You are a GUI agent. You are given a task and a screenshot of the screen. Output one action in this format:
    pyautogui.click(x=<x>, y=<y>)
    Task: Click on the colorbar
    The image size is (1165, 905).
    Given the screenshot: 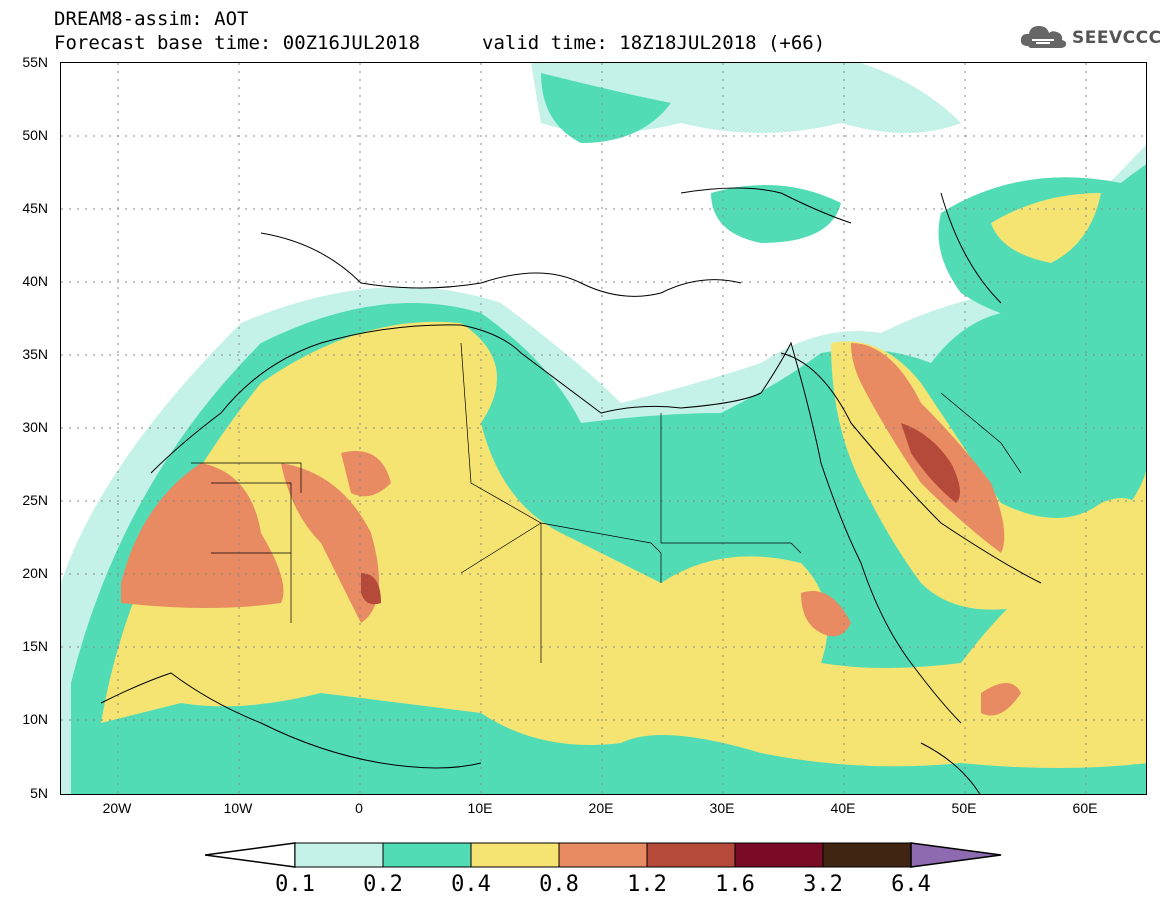 What is the action you would take?
    pyautogui.click(x=604, y=855)
    